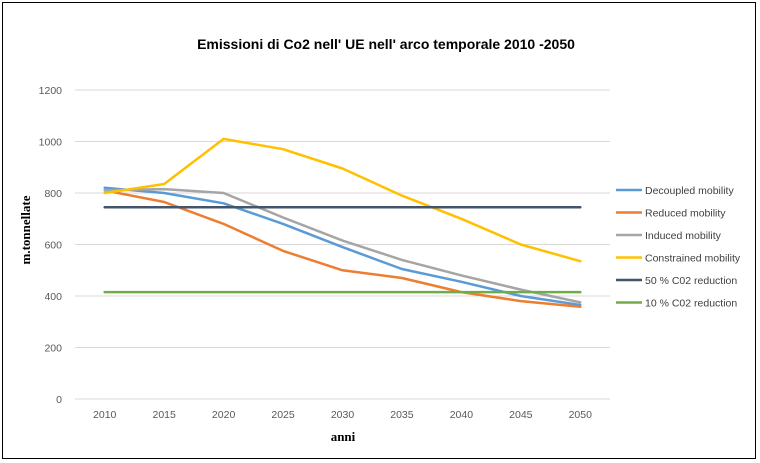 The width and height of the screenshot is (760, 463). Describe the element at coordinates (462, 415) in the screenshot. I see `x-tick-label: 2040` at that location.